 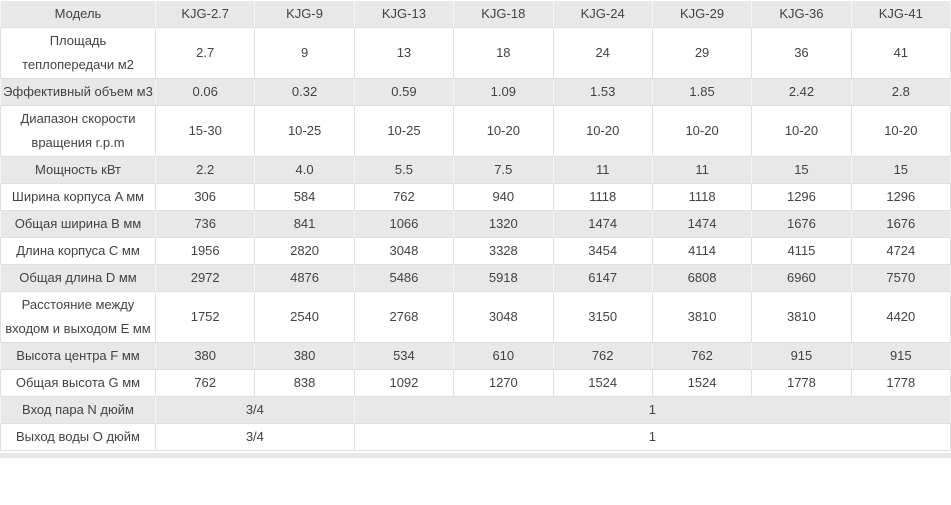 I want to click on value-cell: 838, so click(x=304, y=383).